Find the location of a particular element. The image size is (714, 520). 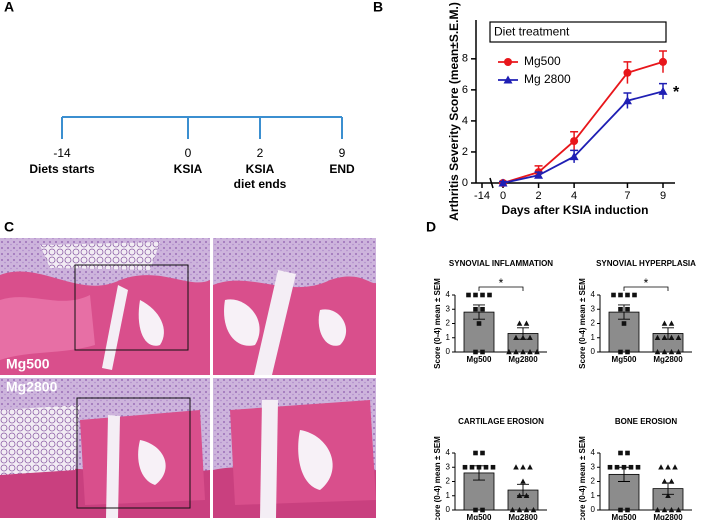

chart-title: CARTILAGE EROSION is located at coordinates (501, 421).